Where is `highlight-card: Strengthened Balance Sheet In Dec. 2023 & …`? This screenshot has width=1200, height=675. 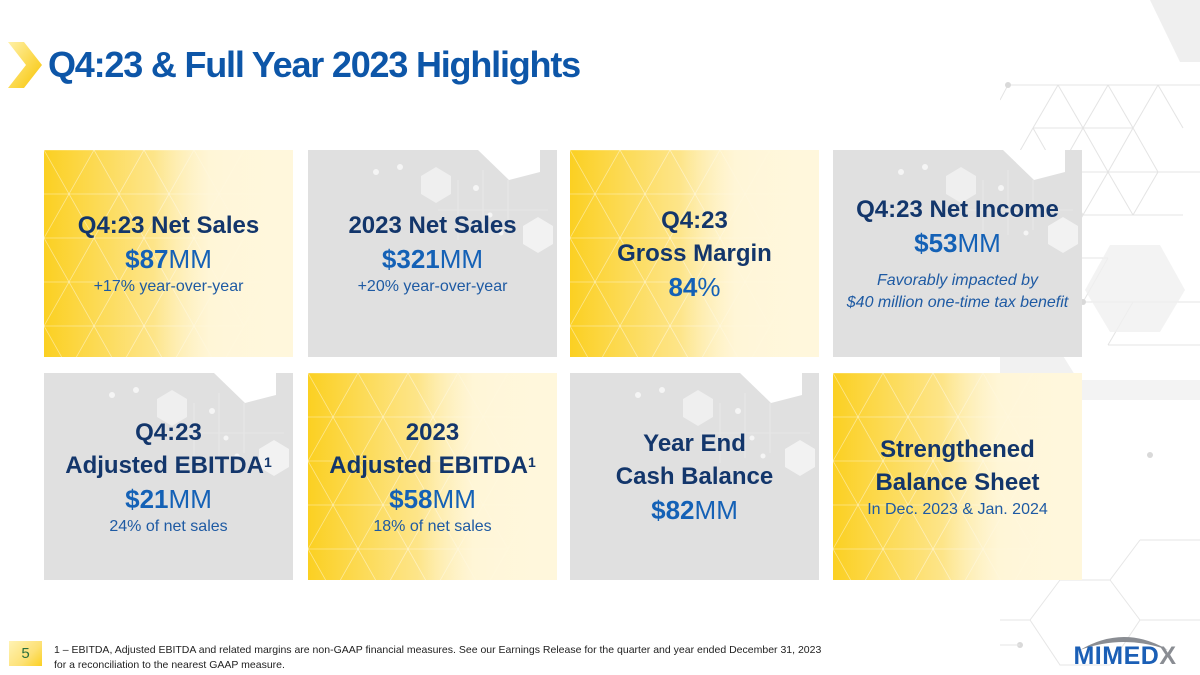 highlight-card: Strengthened Balance Sheet In Dec. 2023 & … is located at coordinates (957, 476).